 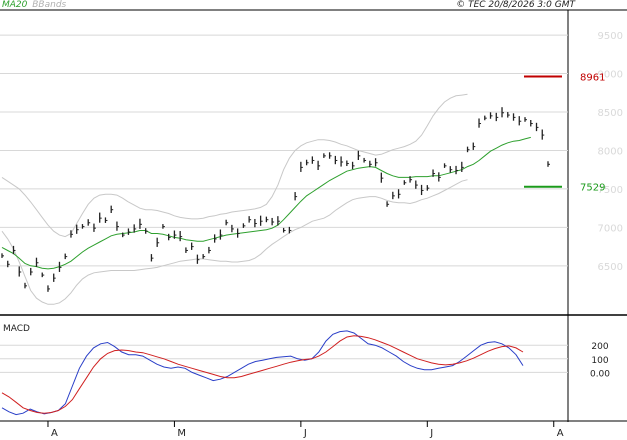 I want to click on macd-signal-line, so click(x=262, y=374).